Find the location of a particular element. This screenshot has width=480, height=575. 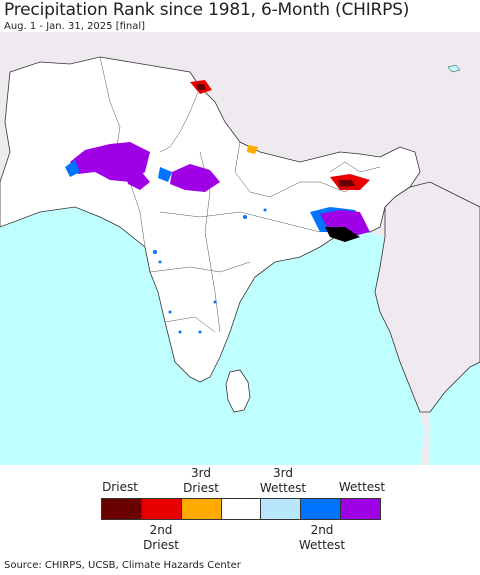

dry-anomalies is located at coordinates (280, 135).